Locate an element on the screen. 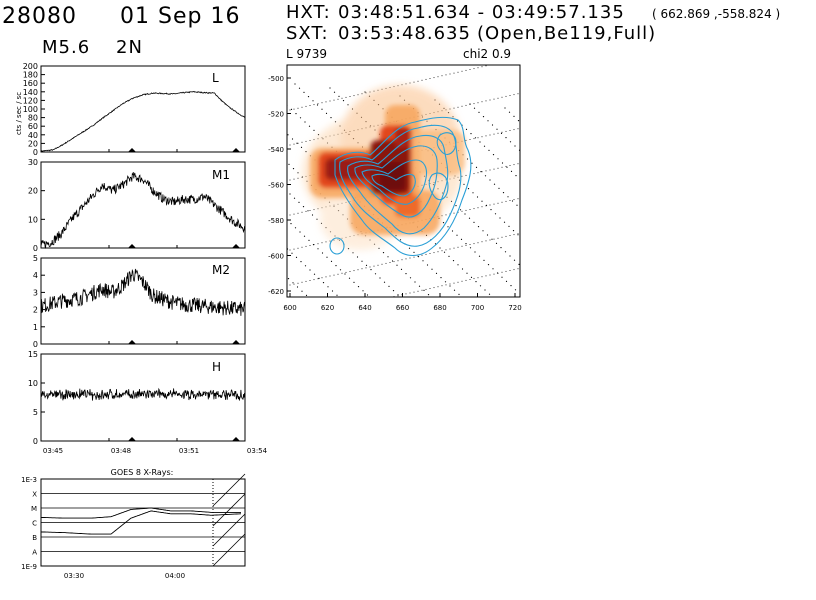 This screenshot has width=816, height=600. hxt-contours is located at coordinates (400, 186).